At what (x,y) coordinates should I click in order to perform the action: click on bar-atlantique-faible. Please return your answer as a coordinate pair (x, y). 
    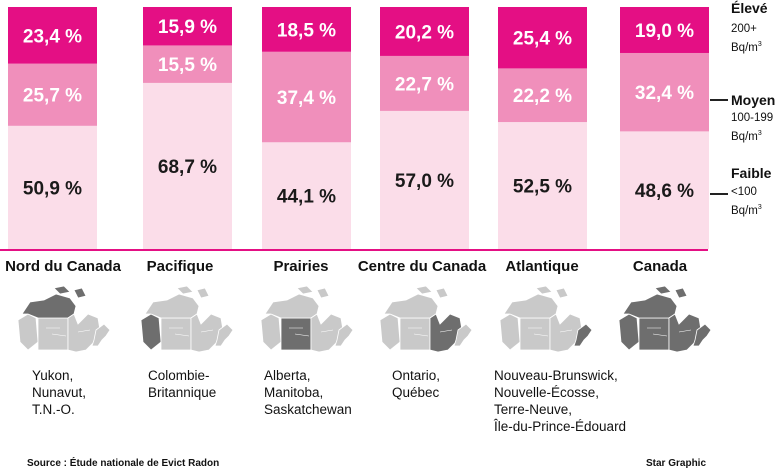
    Looking at the image, I should click on (542, 185).